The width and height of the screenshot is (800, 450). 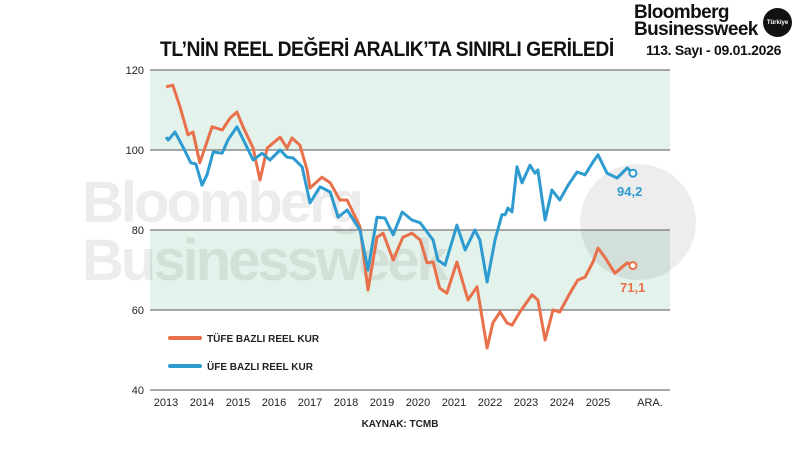 I want to click on brand-badge: Türkiye, so click(x=777, y=22).